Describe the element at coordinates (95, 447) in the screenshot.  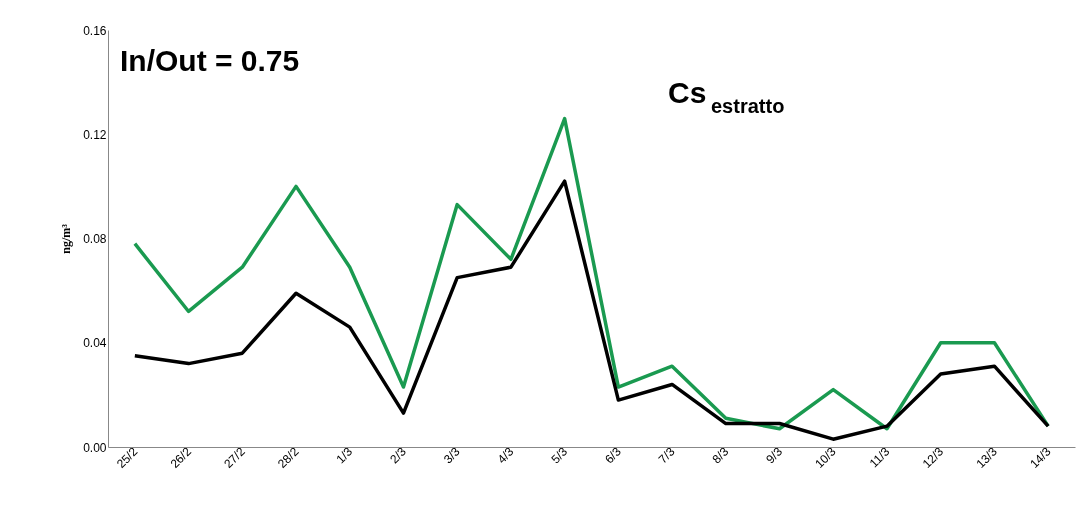
I see `y-tick-label: 0.00` at that location.